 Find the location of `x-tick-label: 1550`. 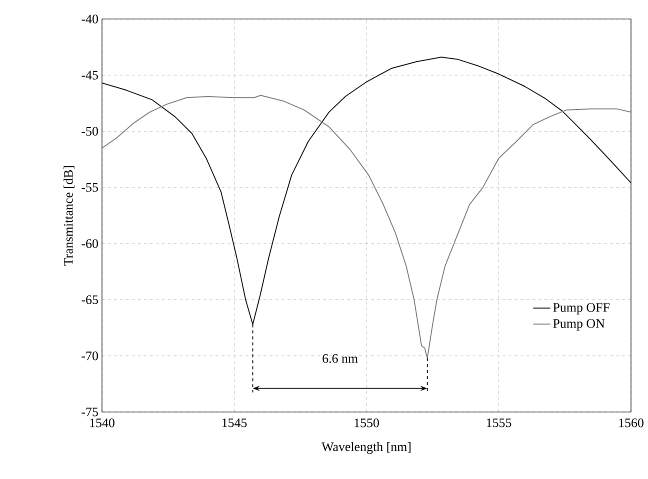

x-tick-label: 1550 is located at coordinates (366, 423).